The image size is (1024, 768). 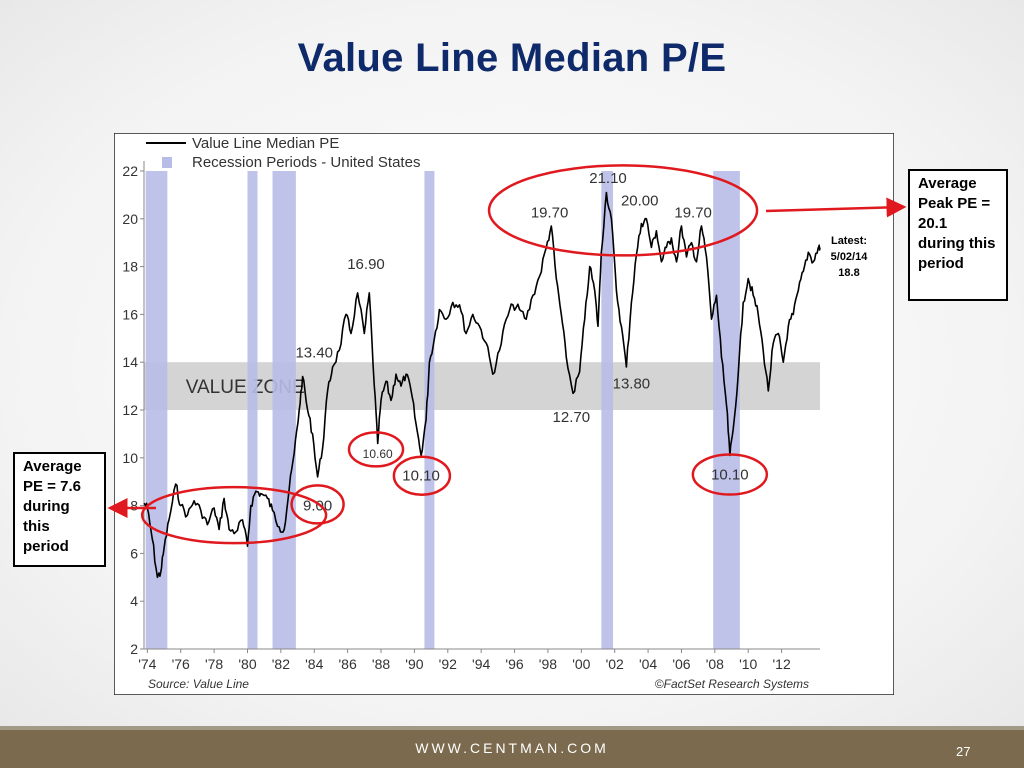 I want to click on x-tick-label: '08, so click(x=715, y=664).